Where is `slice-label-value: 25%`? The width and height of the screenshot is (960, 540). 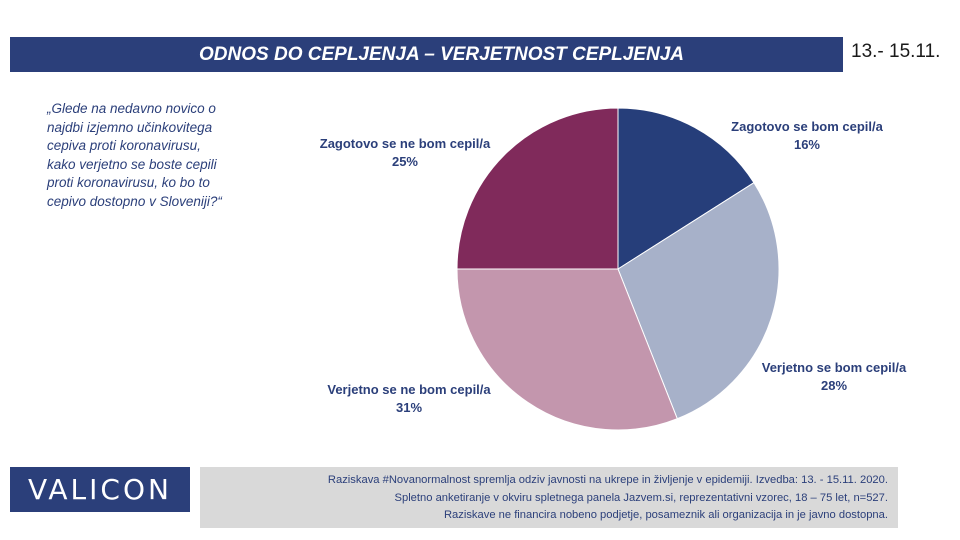 slice-label-value: 25% is located at coordinates (405, 161).